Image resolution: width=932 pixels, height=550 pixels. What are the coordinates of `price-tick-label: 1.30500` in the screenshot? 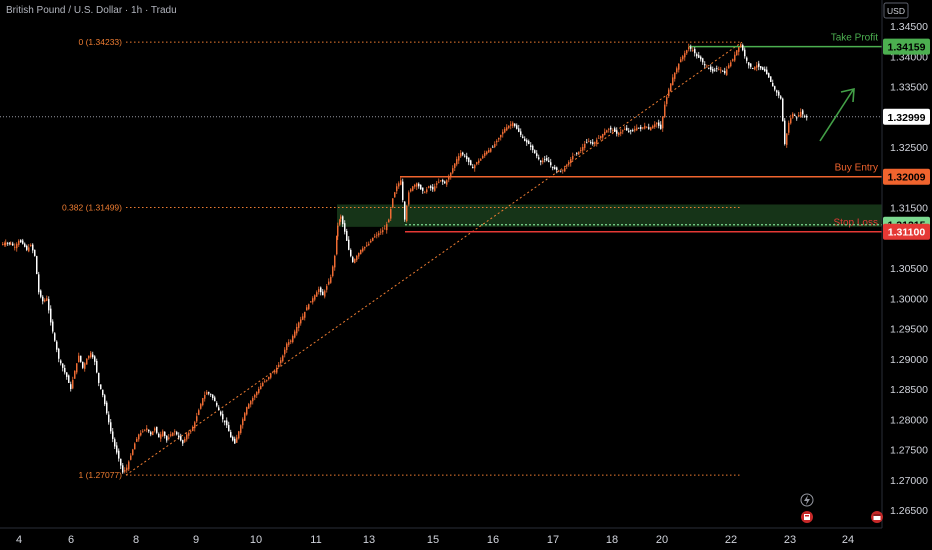 It's located at (909, 269).